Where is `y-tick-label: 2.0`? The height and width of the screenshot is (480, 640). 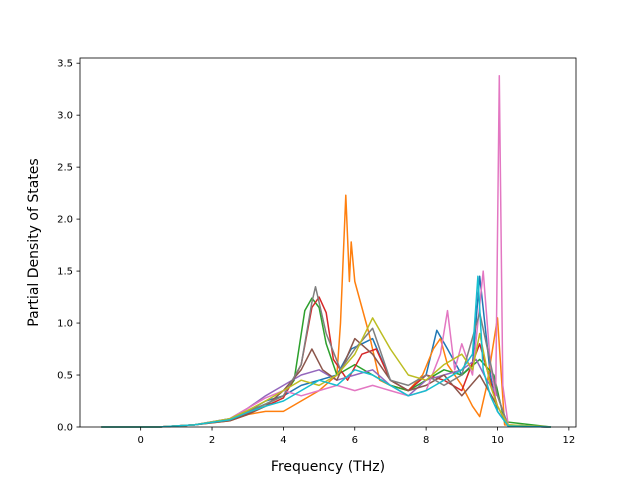
y-tick-label: 2.0 is located at coordinates (65, 220).